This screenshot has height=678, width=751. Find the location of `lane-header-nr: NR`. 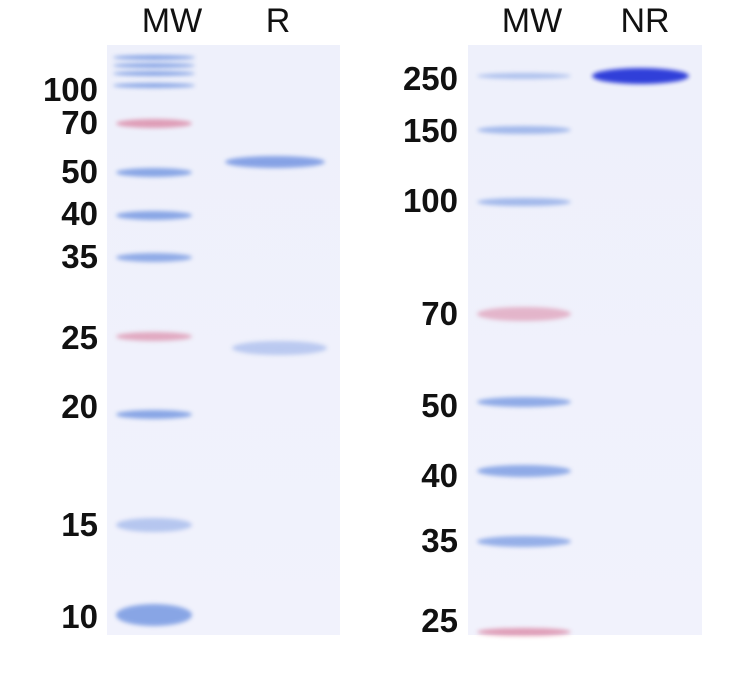

lane-header-nr: NR is located at coordinates (645, 21).